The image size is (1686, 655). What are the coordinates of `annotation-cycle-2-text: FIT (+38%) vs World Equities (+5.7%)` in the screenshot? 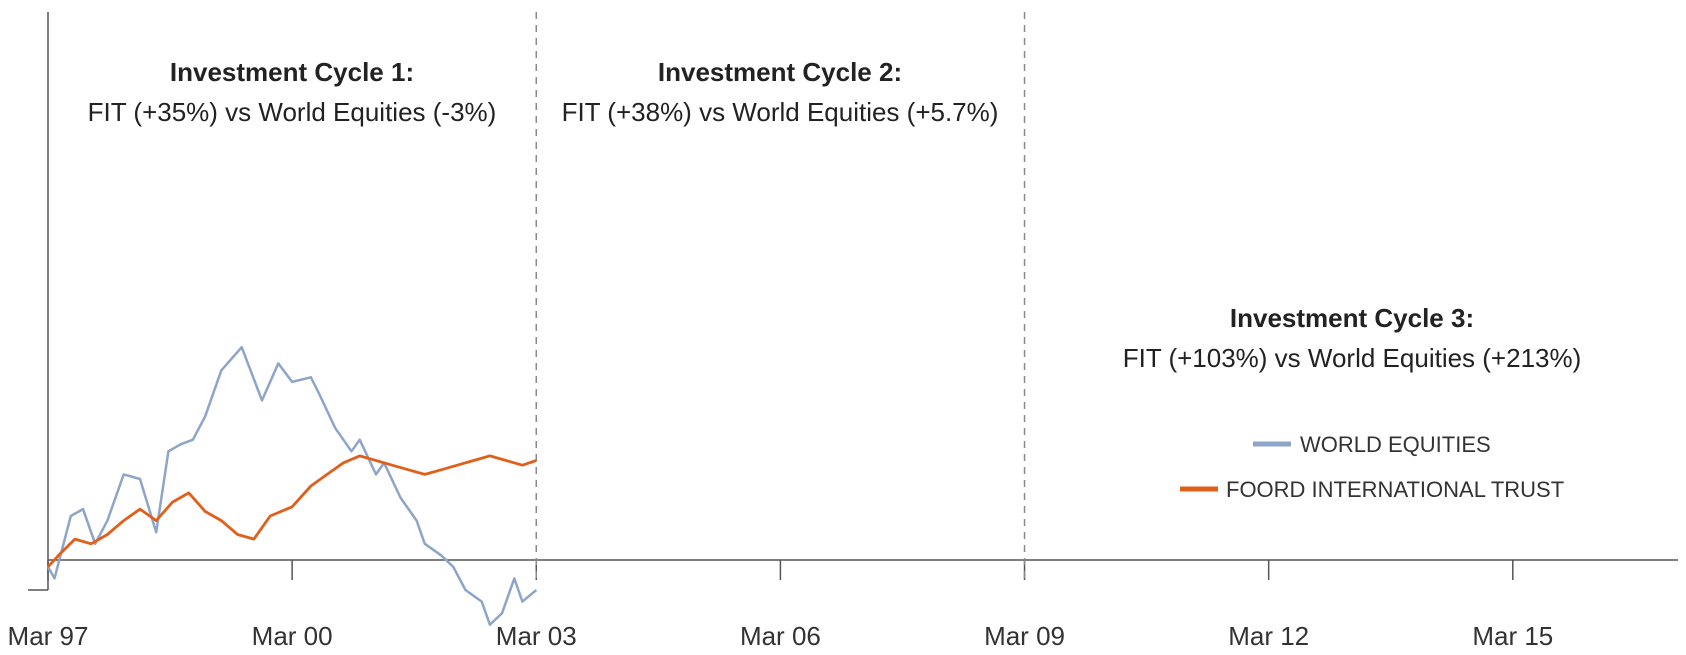 It's located at (780, 112).